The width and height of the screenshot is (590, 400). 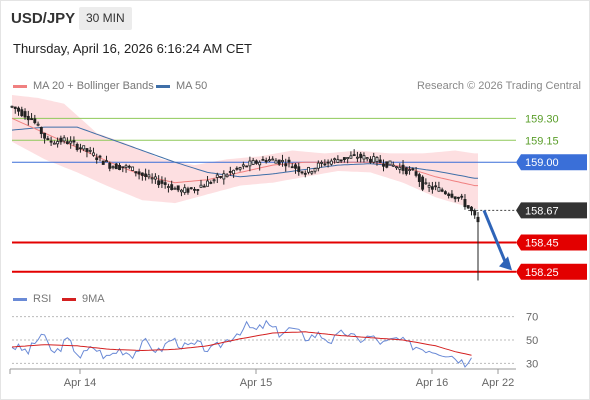 I want to click on forecast-arrow-head, so click(x=505, y=263).